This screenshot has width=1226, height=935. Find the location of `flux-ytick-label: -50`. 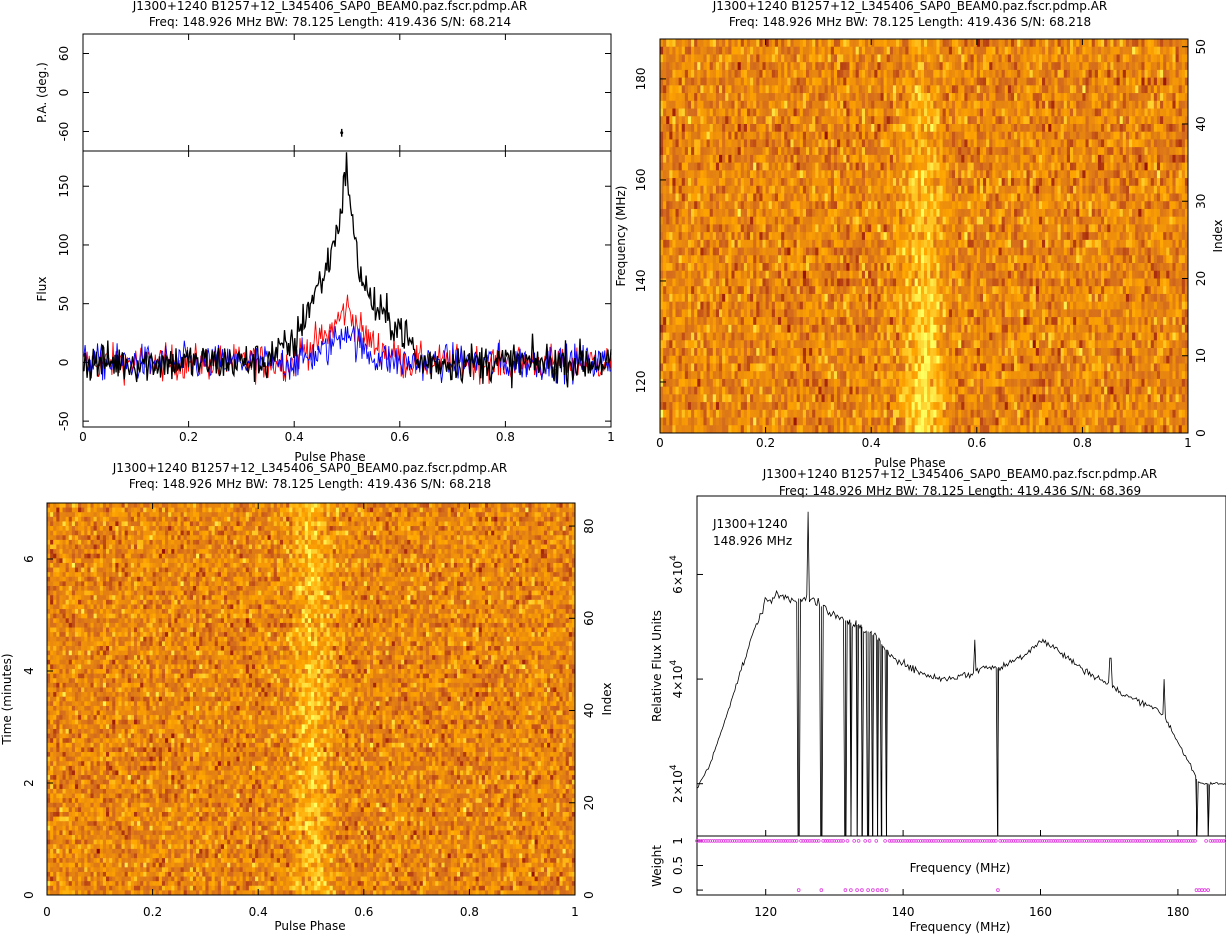

flux-ytick-label: -50 is located at coordinates (64, 421).